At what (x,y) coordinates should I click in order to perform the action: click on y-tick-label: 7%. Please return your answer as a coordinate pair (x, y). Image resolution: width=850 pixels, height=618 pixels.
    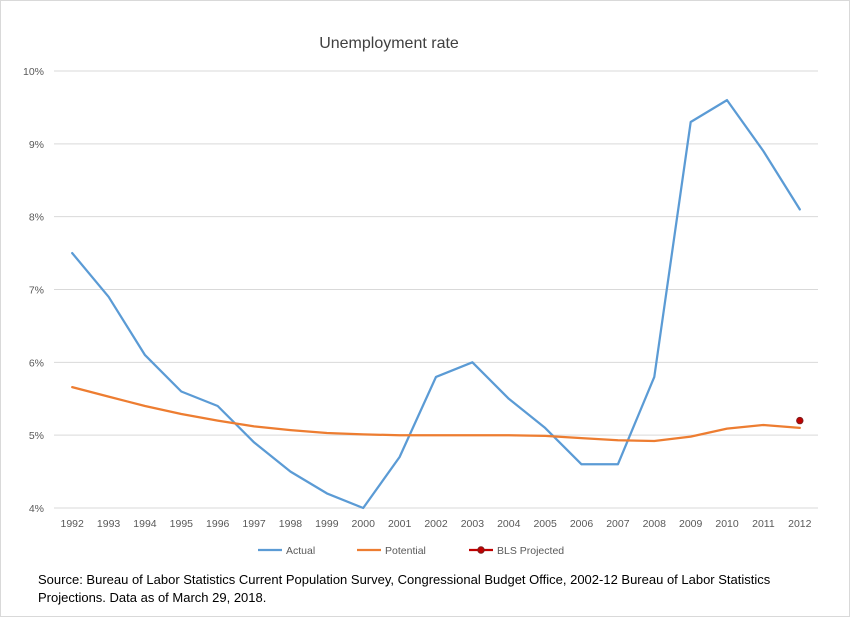
    Looking at the image, I should click on (36, 291).